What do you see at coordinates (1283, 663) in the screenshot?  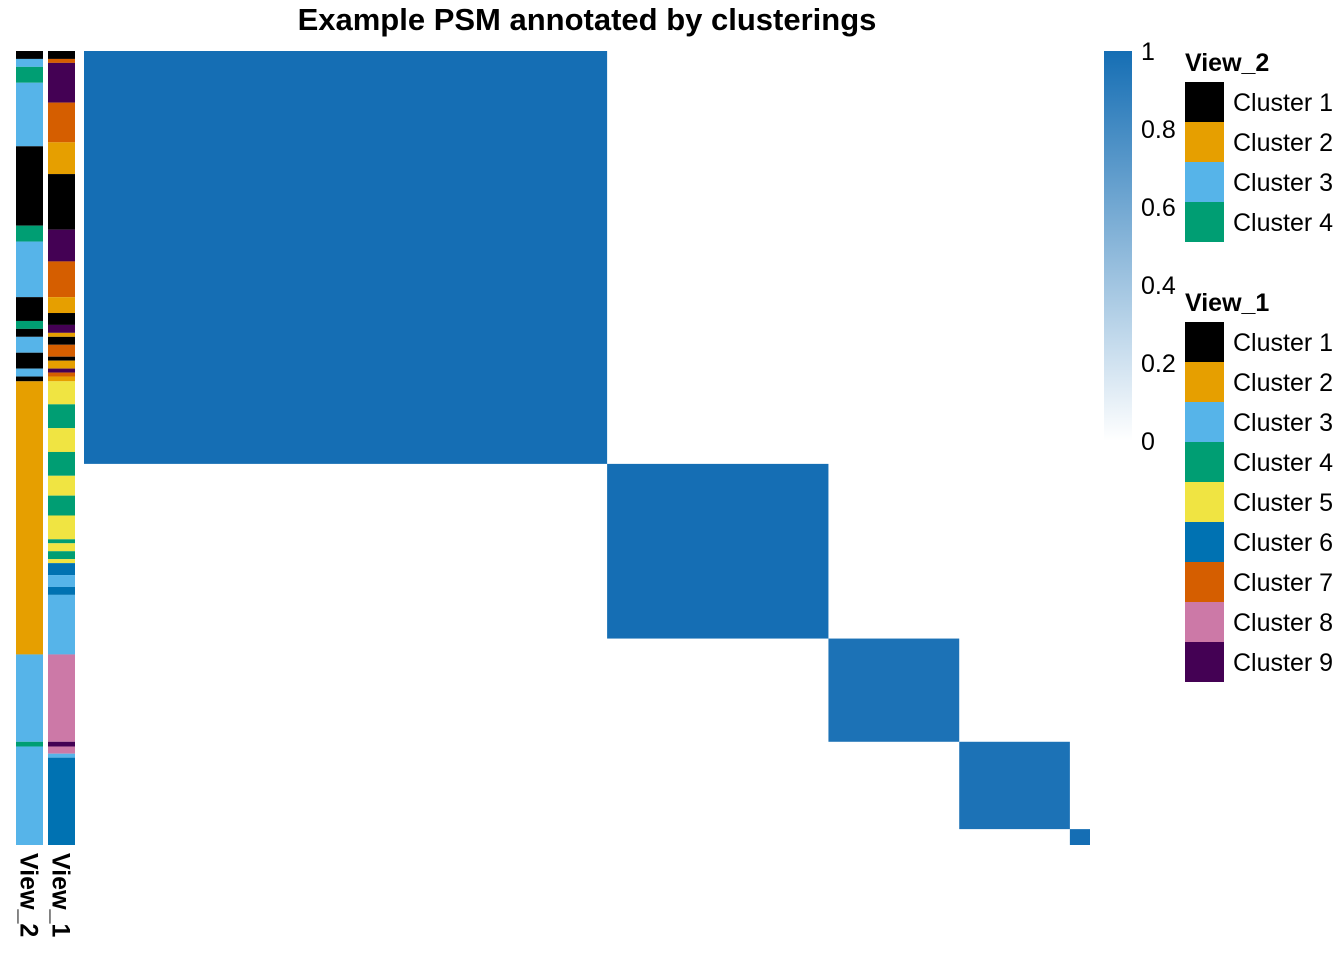 I see `legend-label: Cluster 9` at bounding box center [1283, 663].